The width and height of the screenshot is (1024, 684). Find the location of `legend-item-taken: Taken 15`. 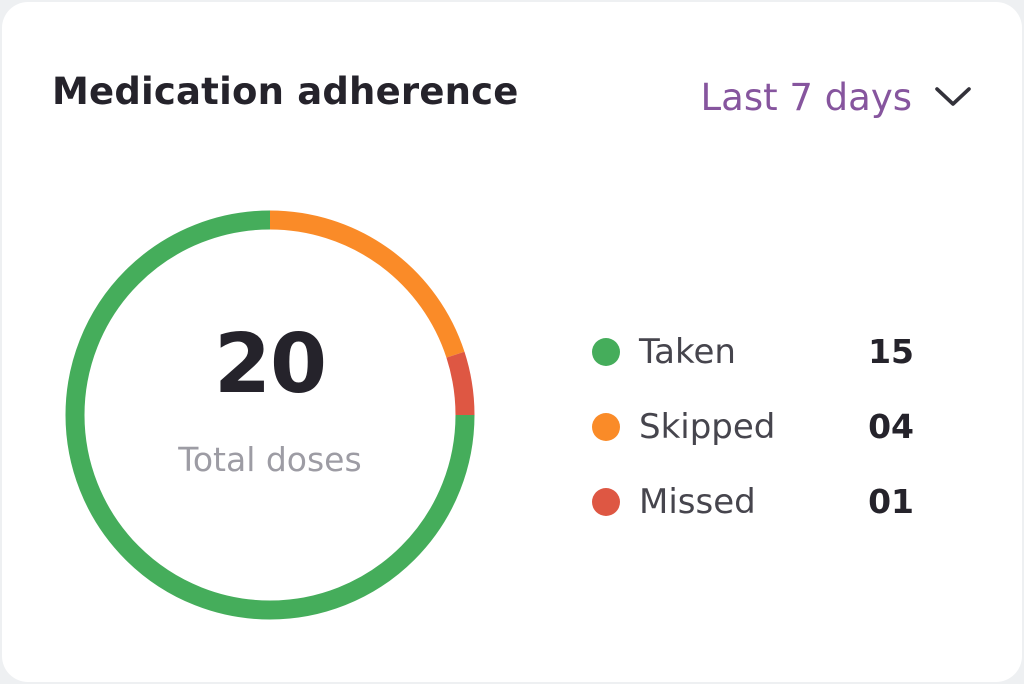

legend-item-taken: Taken 15 is located at coordinates (753, 351).